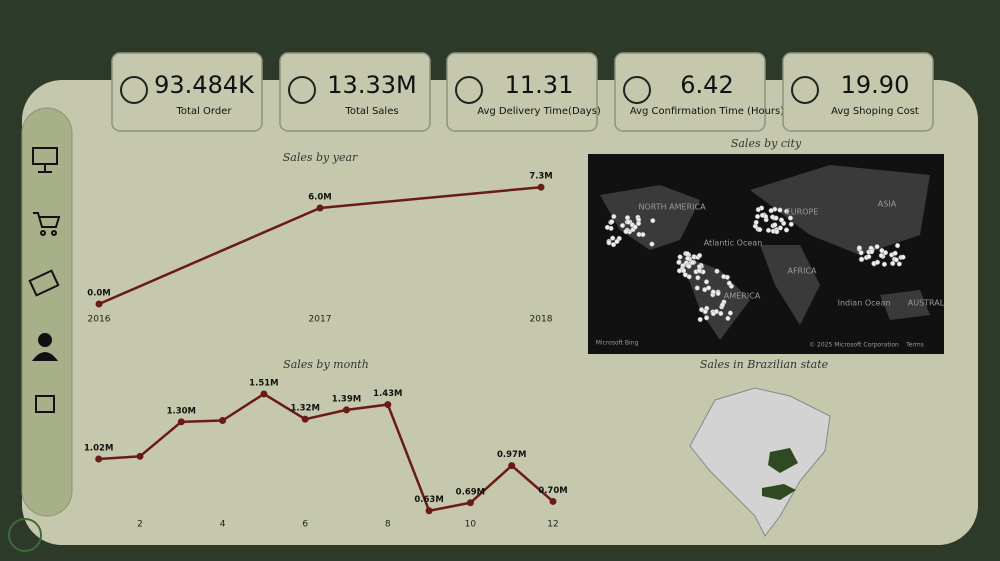  I want to click on map-label: Terms, so click(914, 345).